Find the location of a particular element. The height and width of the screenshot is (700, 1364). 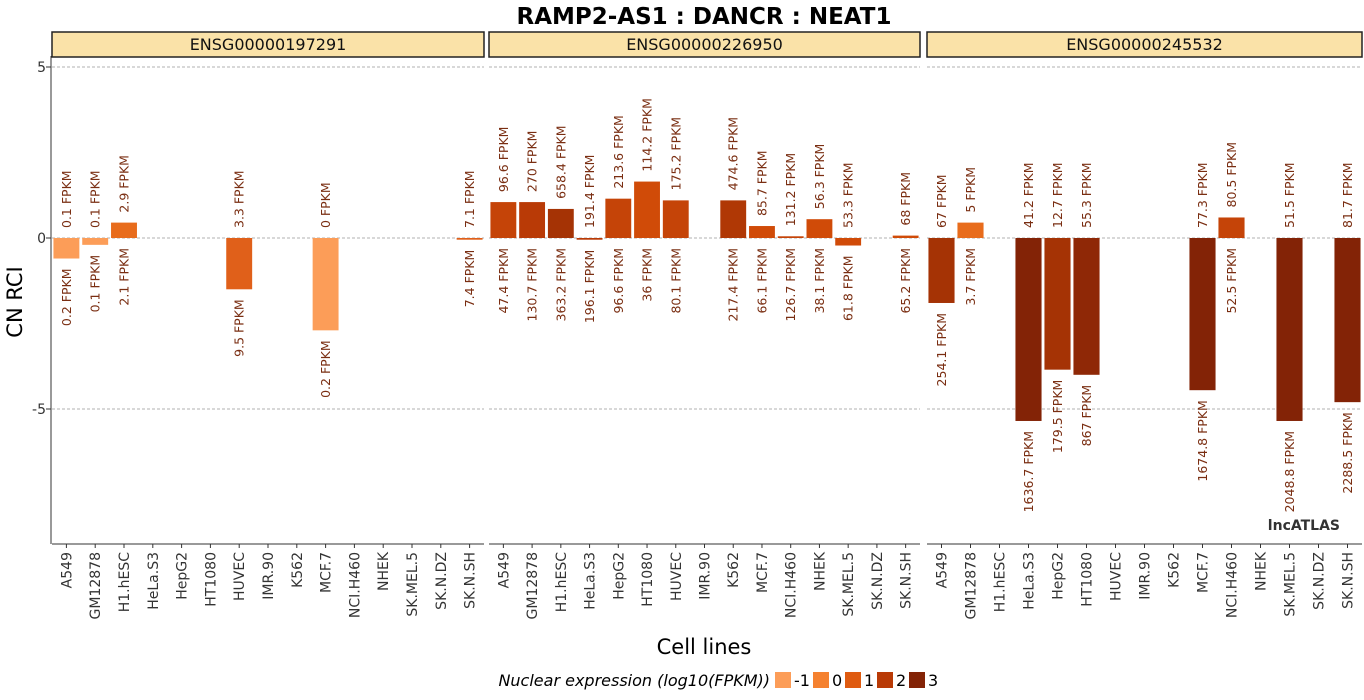

bar-label-top: 85.7 FPKM is located at coordinates (761, 184).